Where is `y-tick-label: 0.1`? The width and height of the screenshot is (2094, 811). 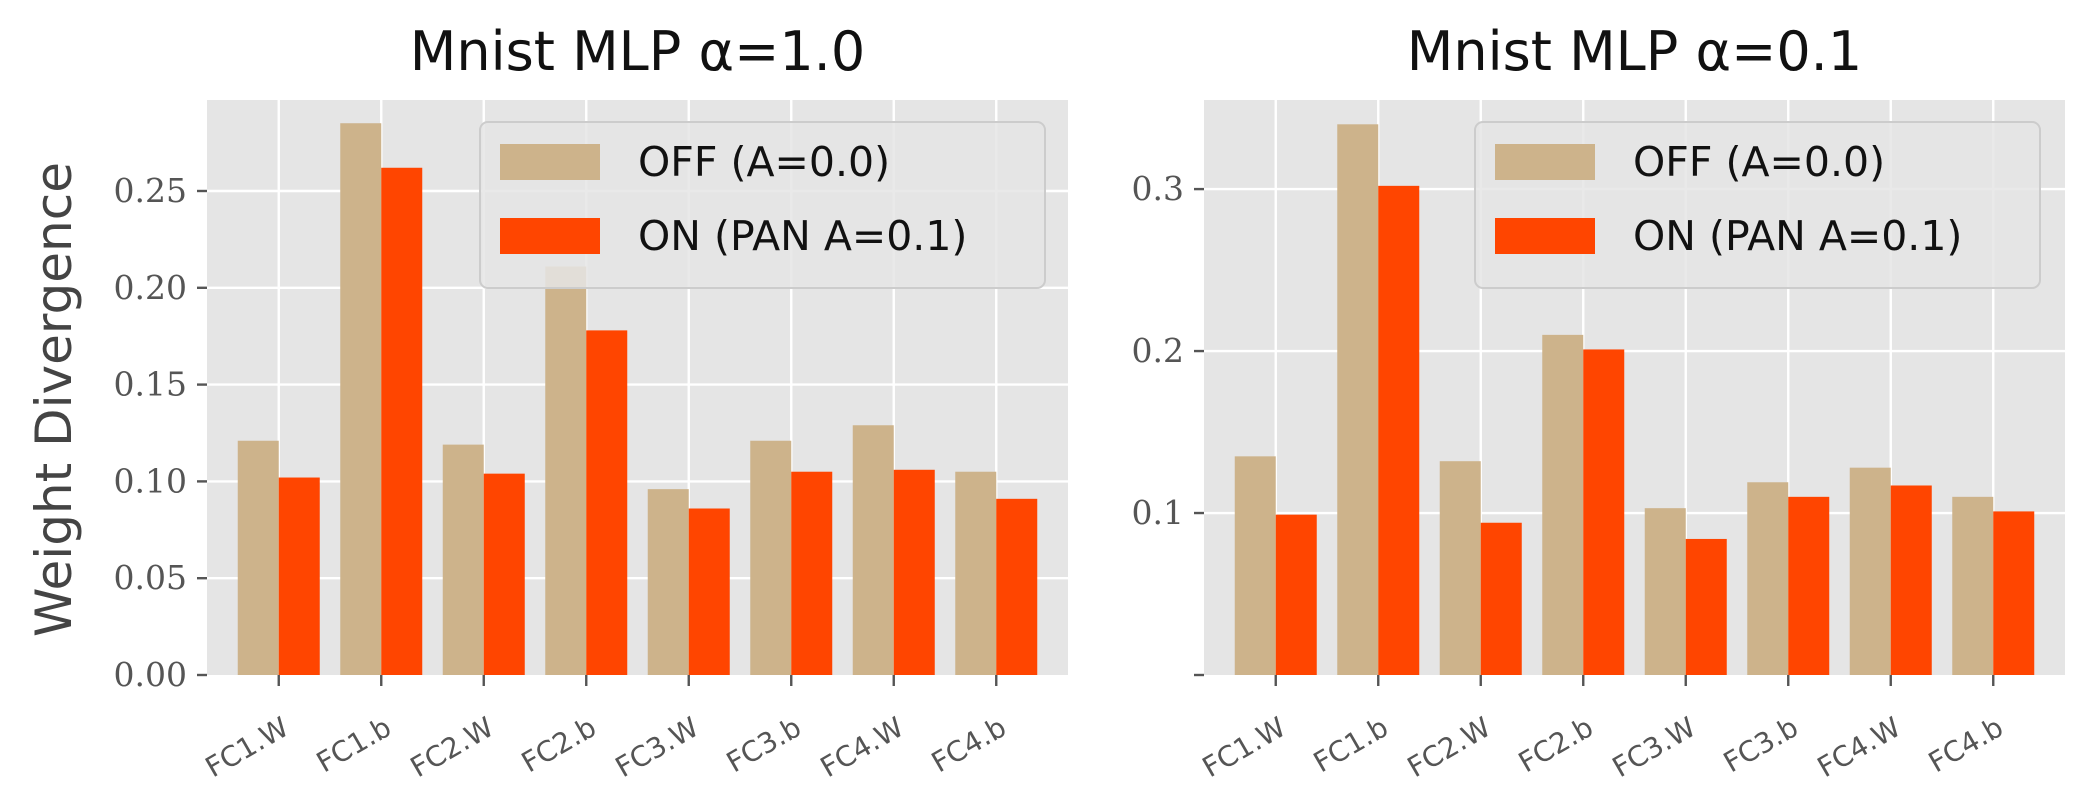 y-tick-label: 0.1 is located at coordinates (1158, 512).